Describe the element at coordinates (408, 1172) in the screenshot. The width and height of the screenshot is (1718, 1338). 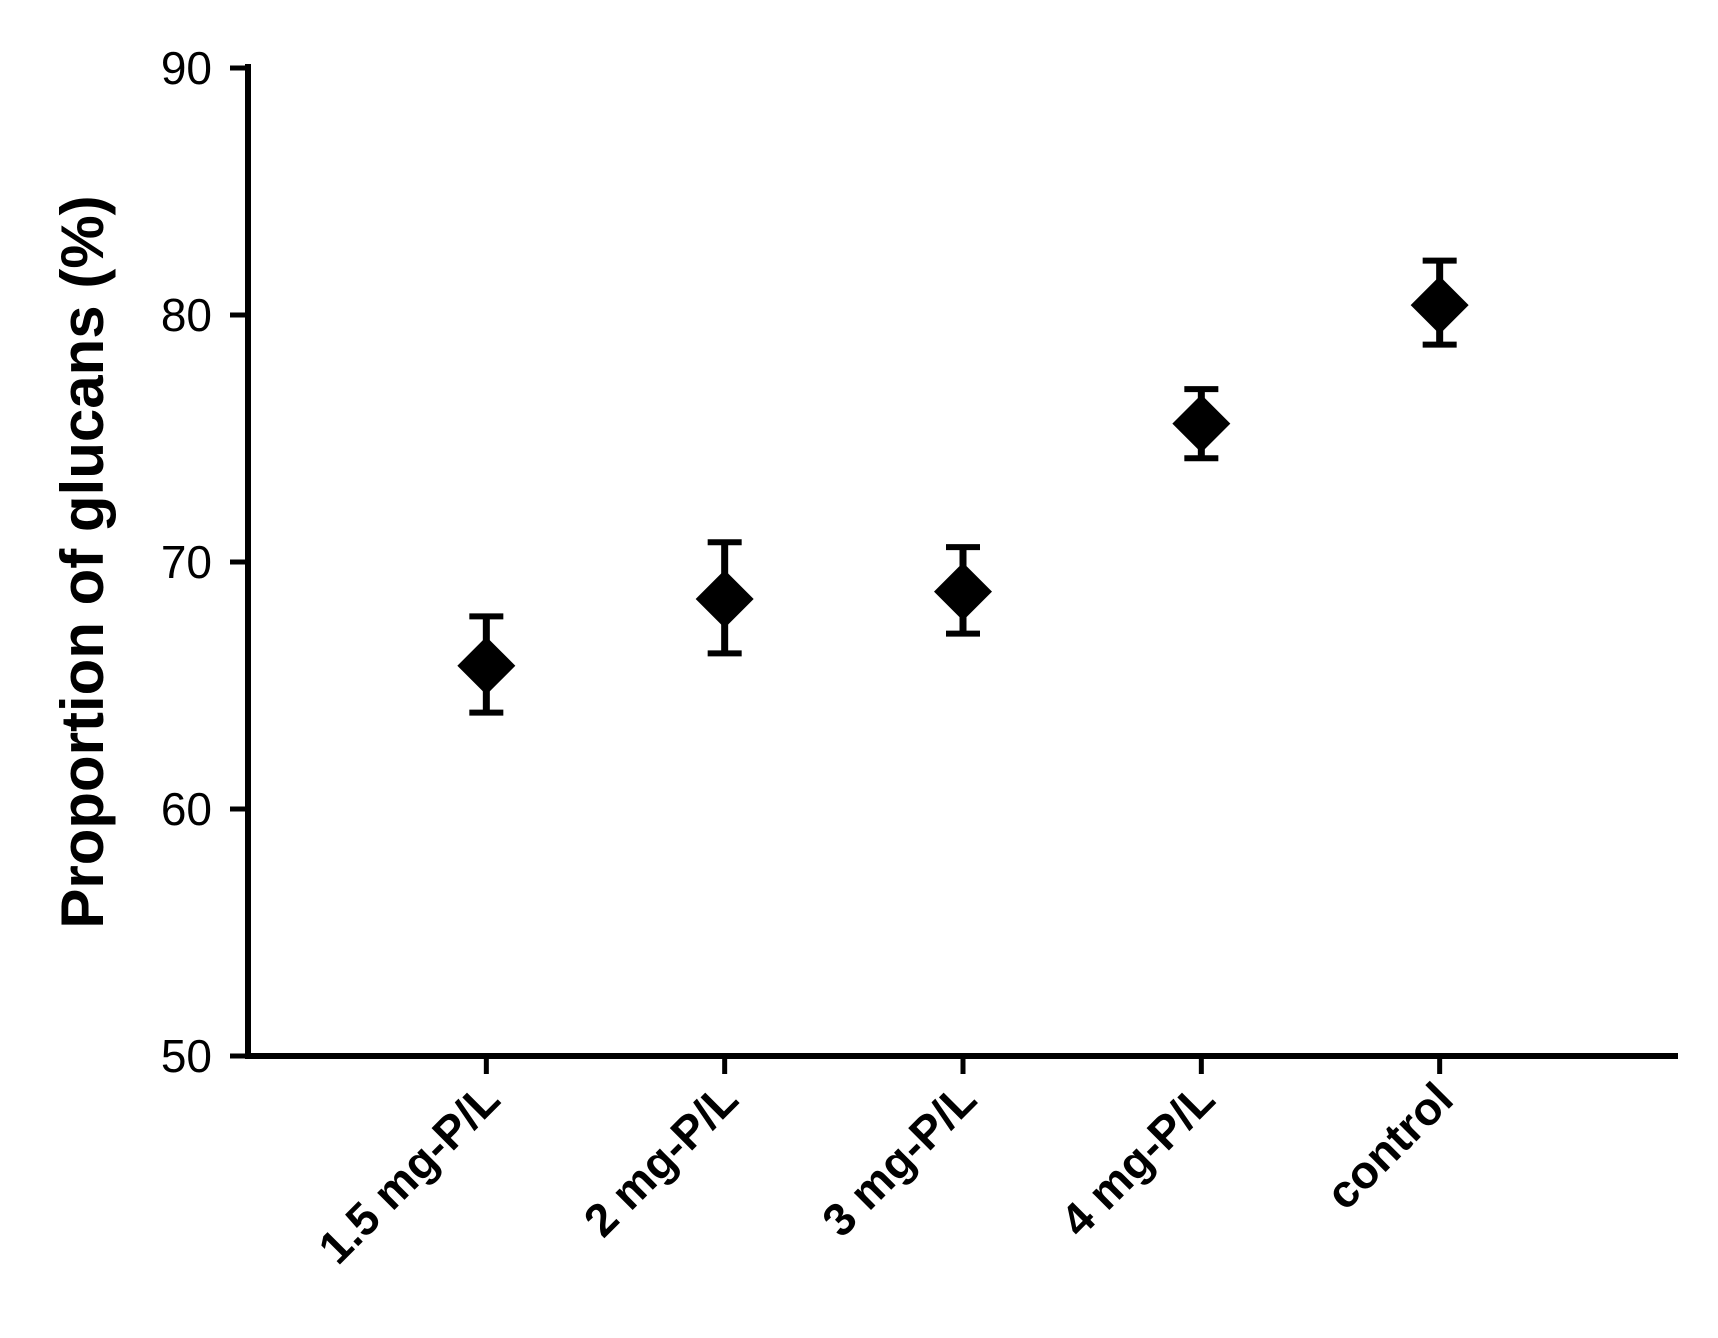
I see `x-tick-label: 1.5 mg-P/L` at that location.